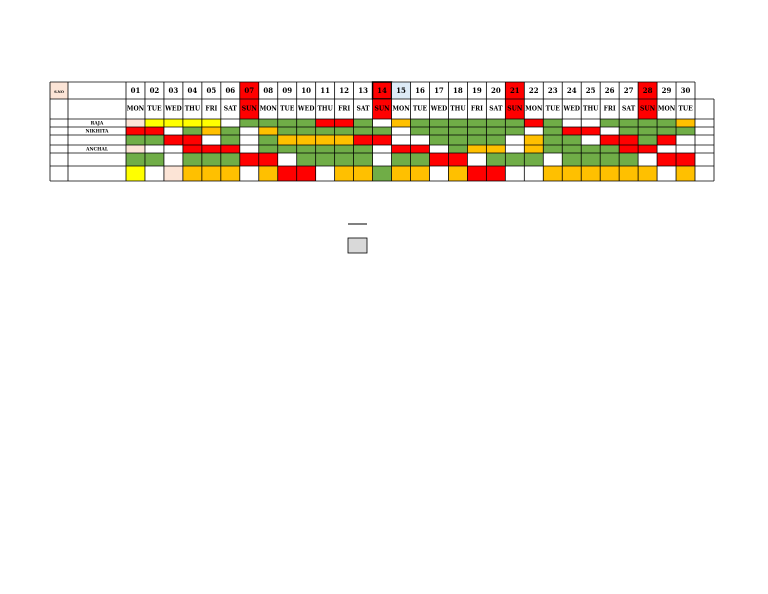 Image resolution: width=768 pixels, height=594 pixels. I want to click on date-label: 03, so click(174, 90).